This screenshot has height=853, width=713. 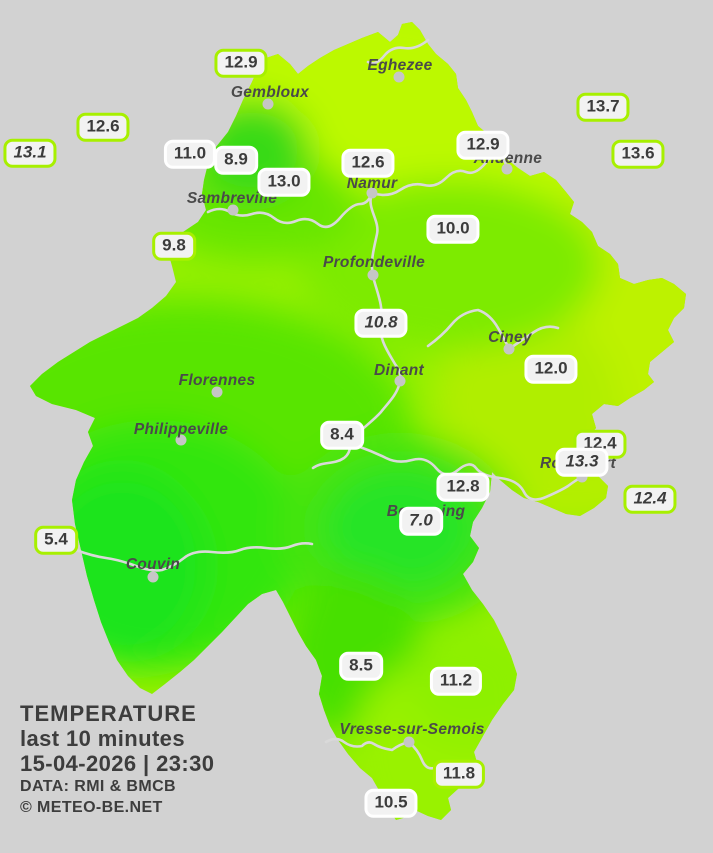 What do you see at coordinates (361, 666) in the screenshot?
I see `temperature-pill: 8.5` at bounding box center [361, 666].